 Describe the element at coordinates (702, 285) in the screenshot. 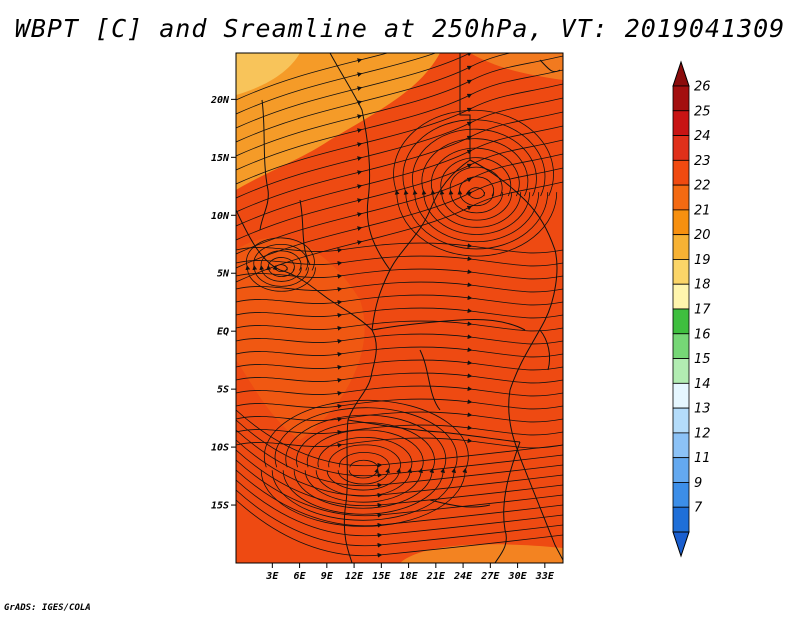

I see `colorbar-label: 18` at that location.